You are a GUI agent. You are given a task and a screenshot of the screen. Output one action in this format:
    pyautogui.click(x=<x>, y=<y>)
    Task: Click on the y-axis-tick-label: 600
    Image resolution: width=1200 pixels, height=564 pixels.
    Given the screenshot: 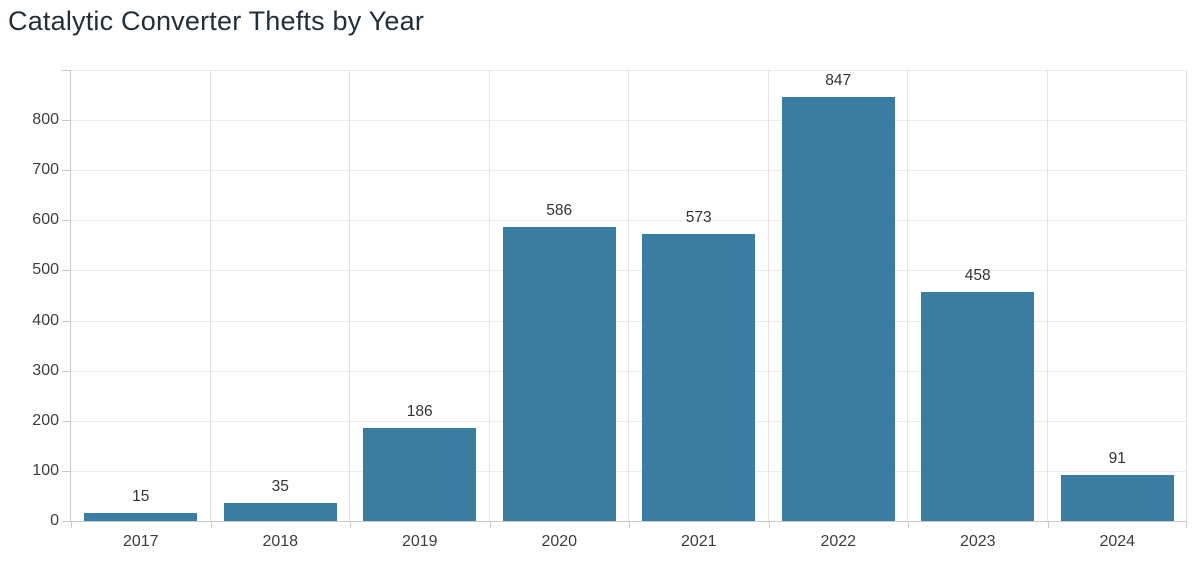 What is the action you would take?
    pyautogui.click(x=45, y=220)
    